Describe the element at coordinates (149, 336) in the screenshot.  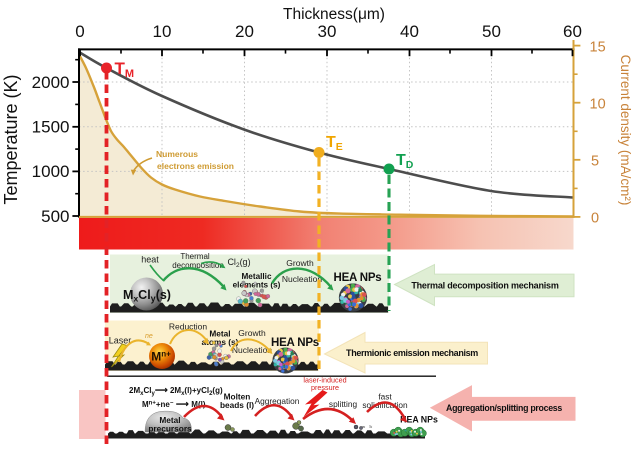
I see `svg-text: ne` at that location.